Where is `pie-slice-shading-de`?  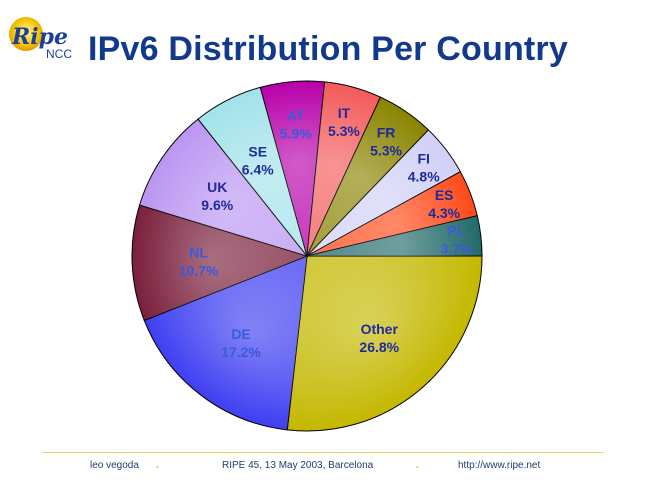
pie-slice-shading-de is located at coordinates (225, 343).